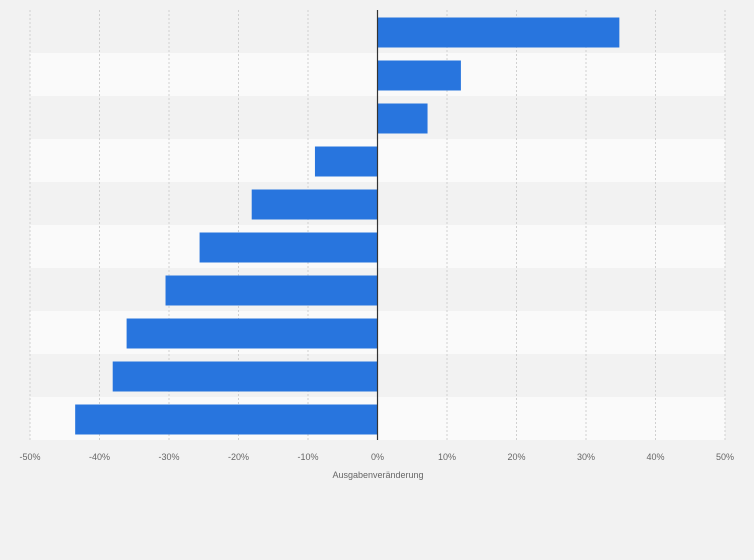 The image size is (754, 560). I want to click on x-tick-label: 40%, so click(655, 457).